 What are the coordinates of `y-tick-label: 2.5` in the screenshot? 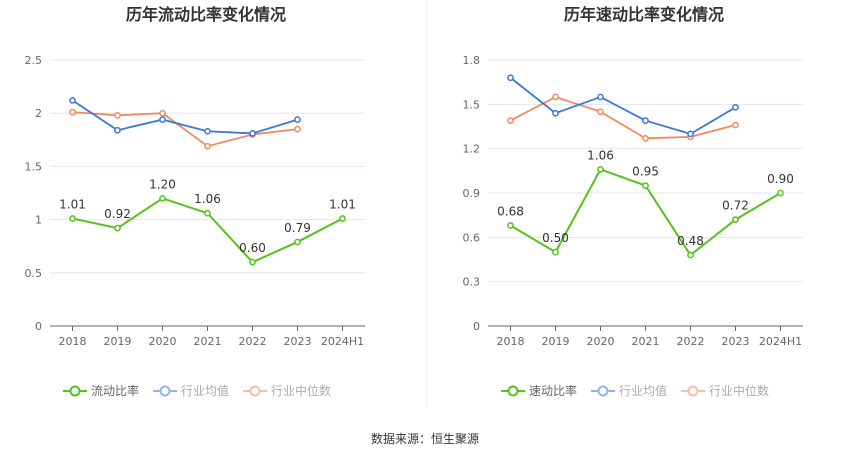 It's located at (34, 60).